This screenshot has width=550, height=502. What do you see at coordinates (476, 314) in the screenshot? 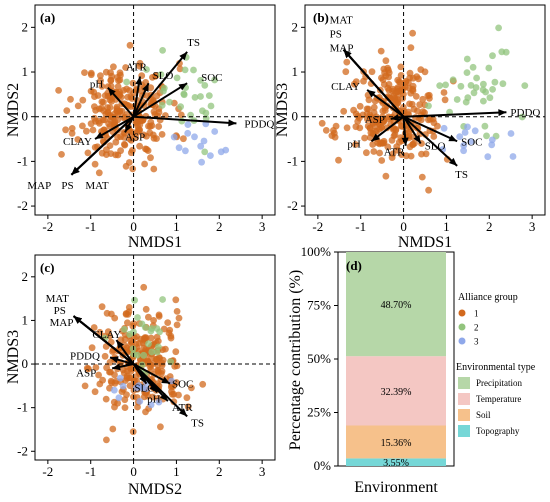
I see `legend-alliance-item: 1` at bounding box center [476, 314].